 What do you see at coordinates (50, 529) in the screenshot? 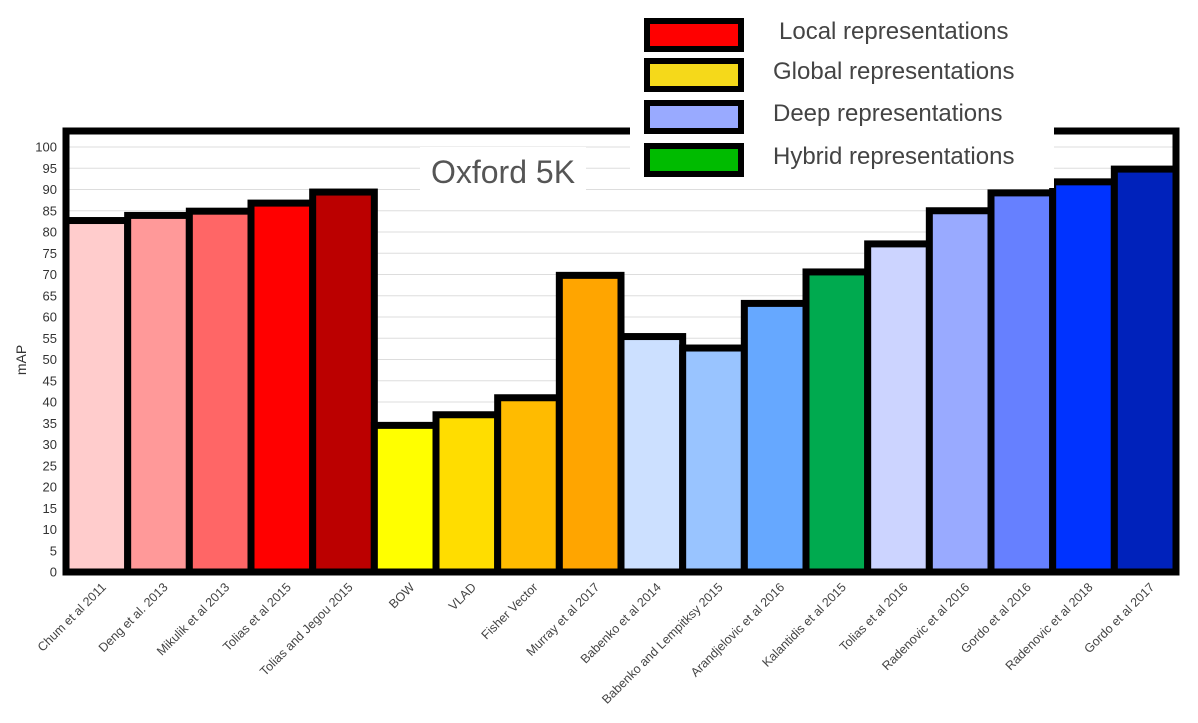
I see `y-tick-label: 10` at bounding box center [50, 529].